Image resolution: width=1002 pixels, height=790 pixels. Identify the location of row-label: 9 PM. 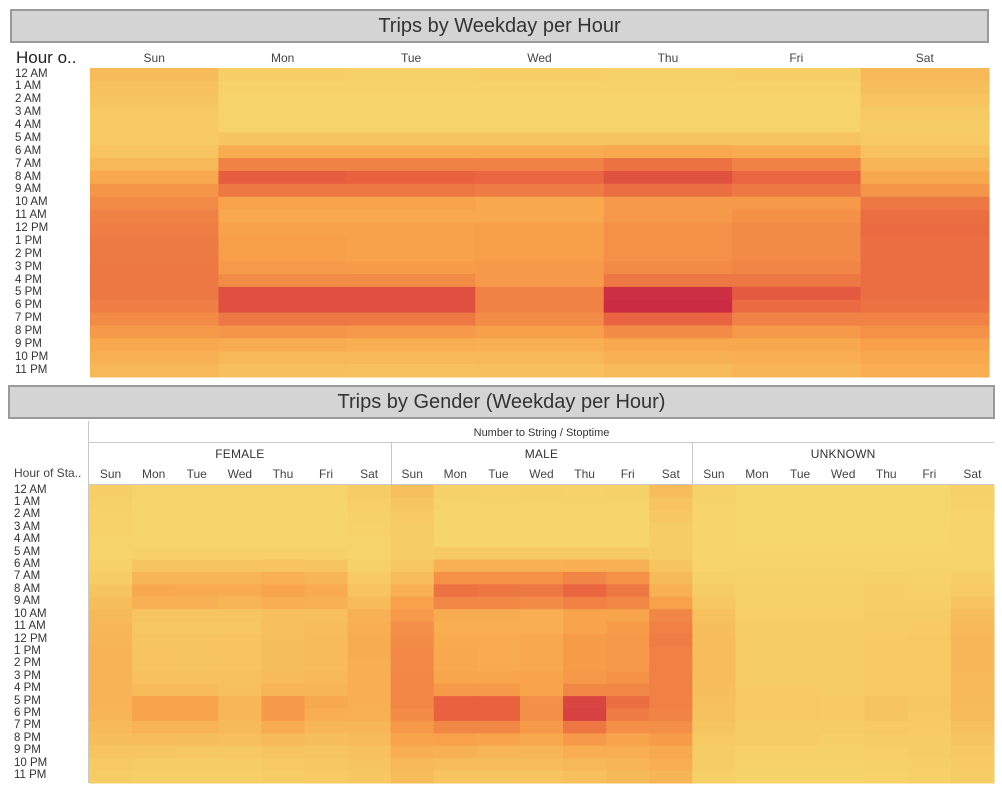
(28, 343).